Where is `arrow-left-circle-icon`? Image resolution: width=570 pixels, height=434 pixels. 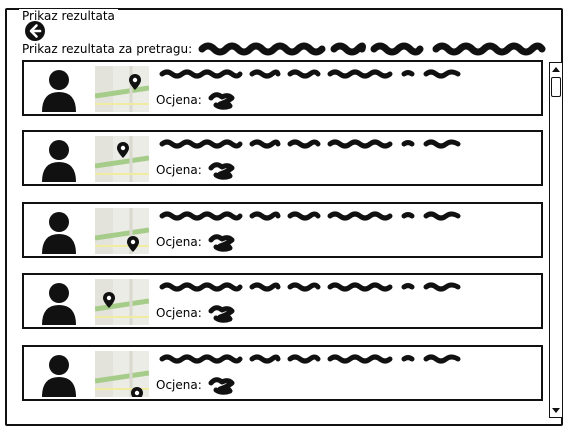 arrow-left-circle-icon is located at coordinates (35, 31).